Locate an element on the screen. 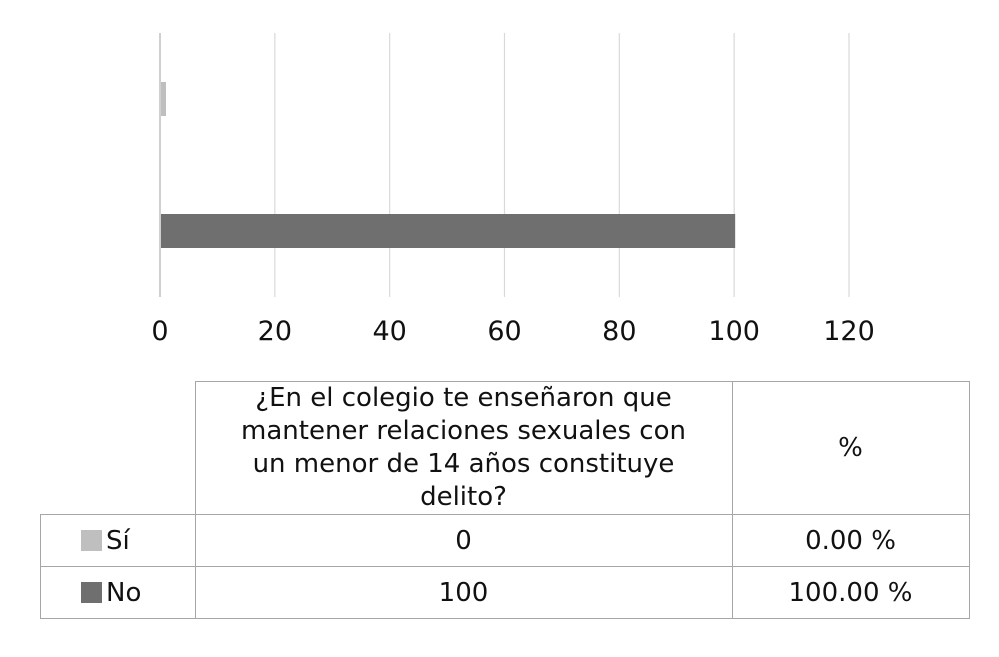  table-row: Sí 0 0.00 % is located at coordinates (505, 540).